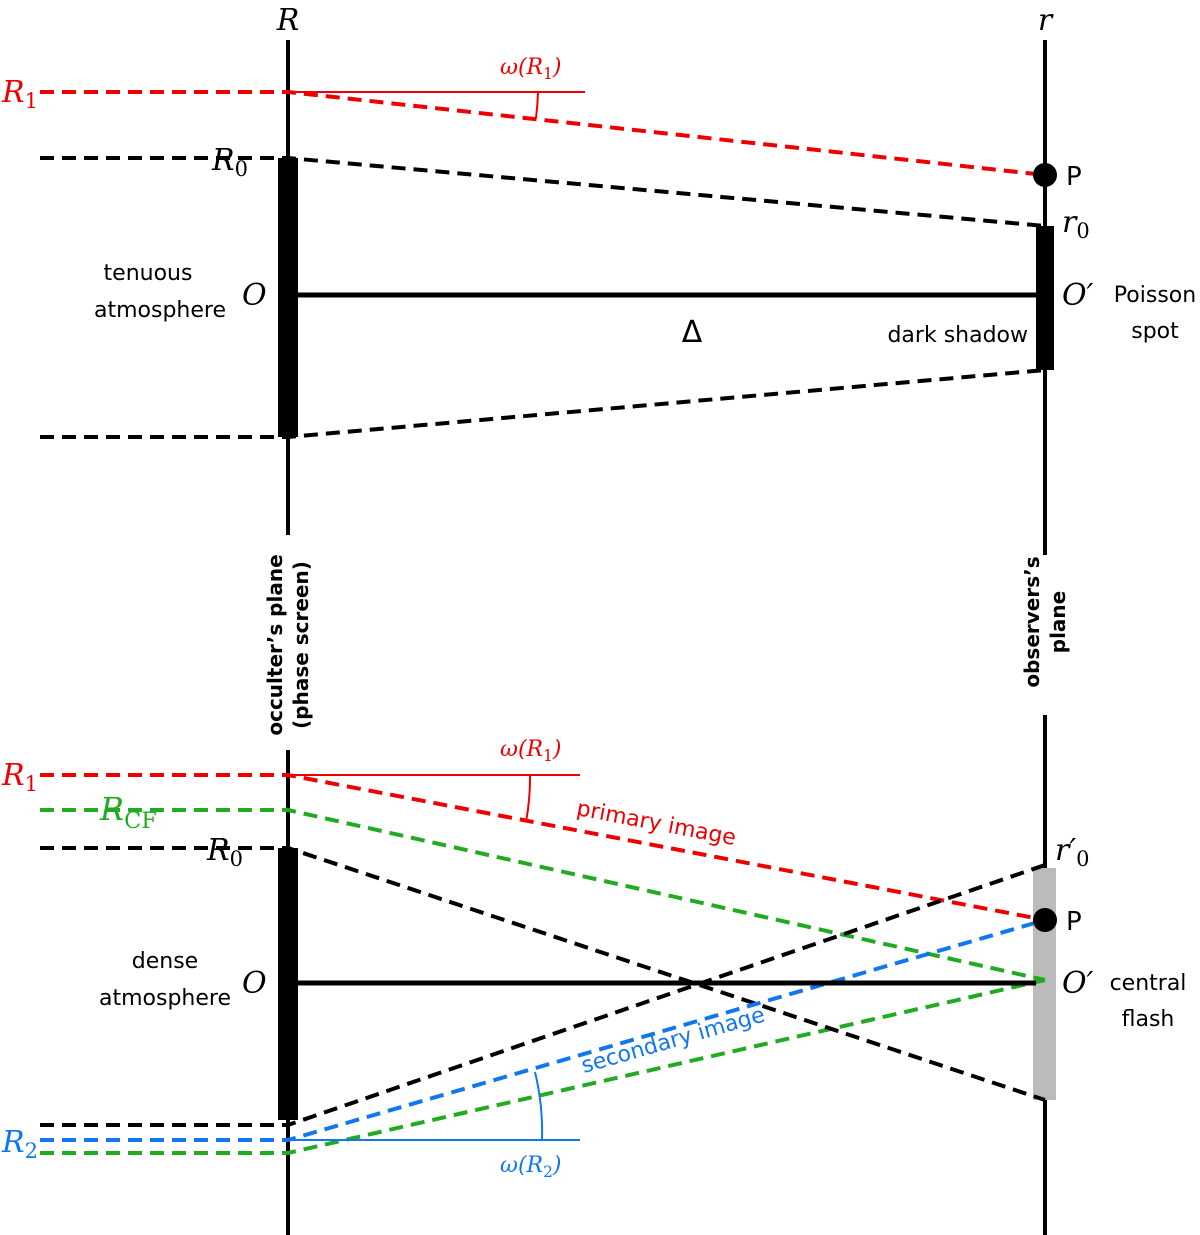  I want to click on label: Poisson, so click(1155, 295).